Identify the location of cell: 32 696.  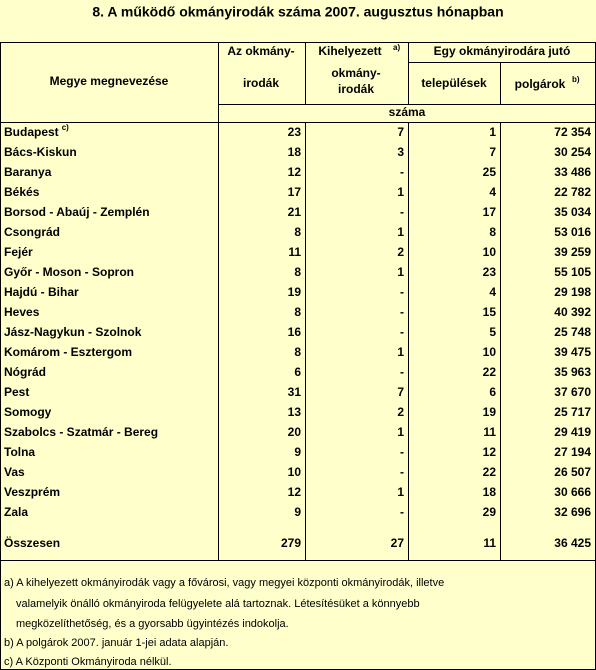
(572, 512).